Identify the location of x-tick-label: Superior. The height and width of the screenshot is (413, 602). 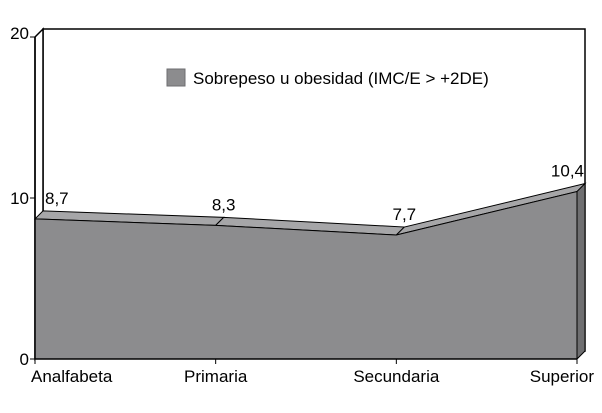
(562, 376).